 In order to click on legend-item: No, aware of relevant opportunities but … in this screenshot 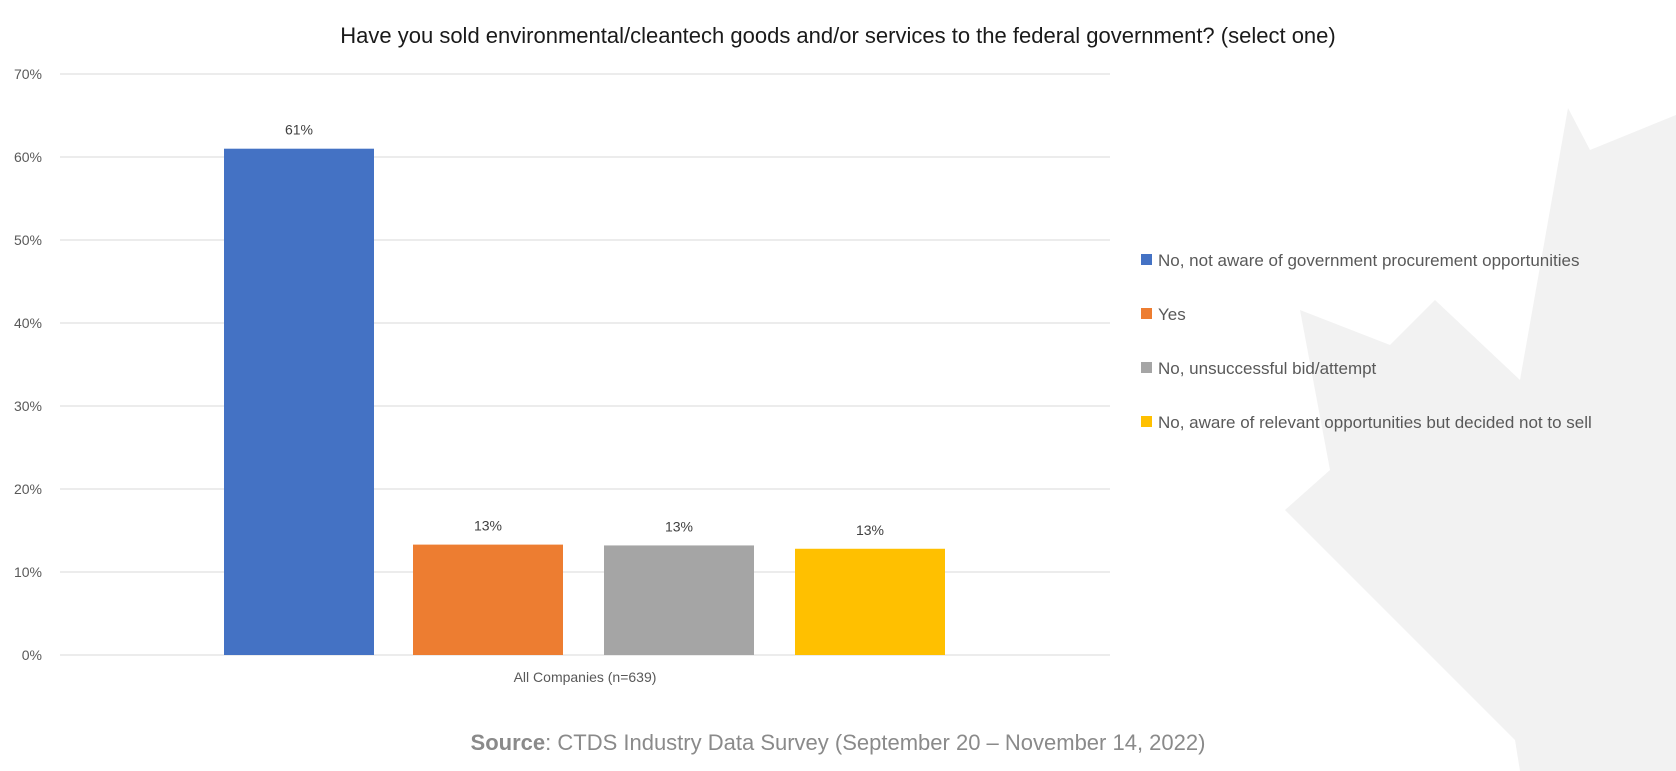, I will do `click(1366, 422)`.